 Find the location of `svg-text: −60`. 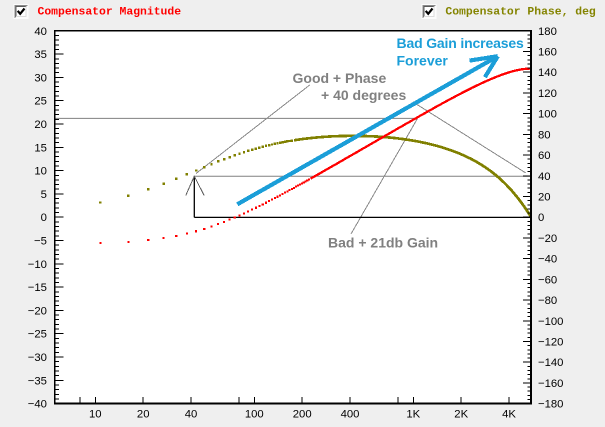

svg-text: −60 is located at coordinates (547, 280).